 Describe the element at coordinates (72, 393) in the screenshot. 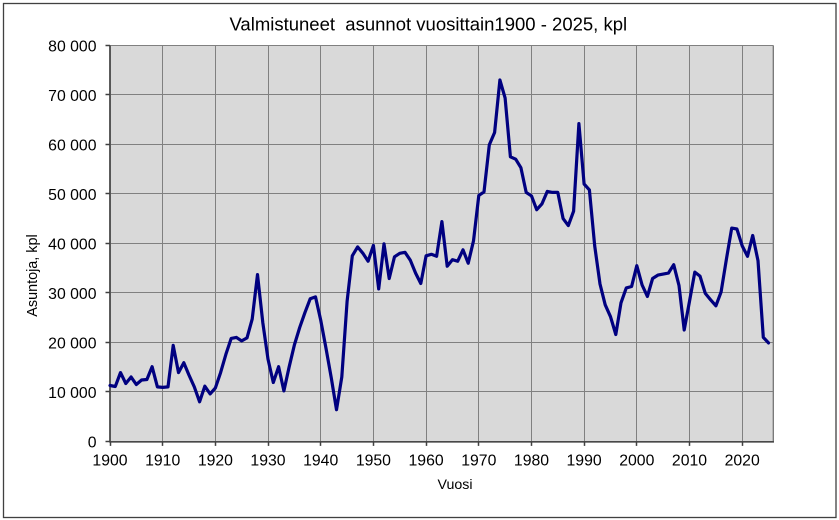

I see `svg-text: 10 000` at that location.